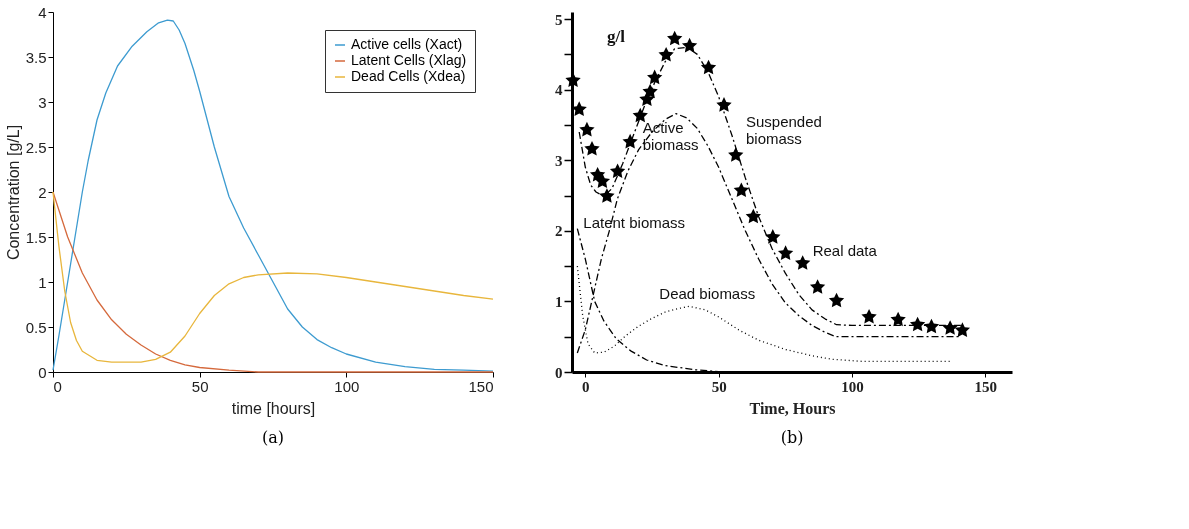  Describe the element at coordinates (408, 76) in the screenshot. I see `legend-label: Dead Cells (Xdea)` at that location.